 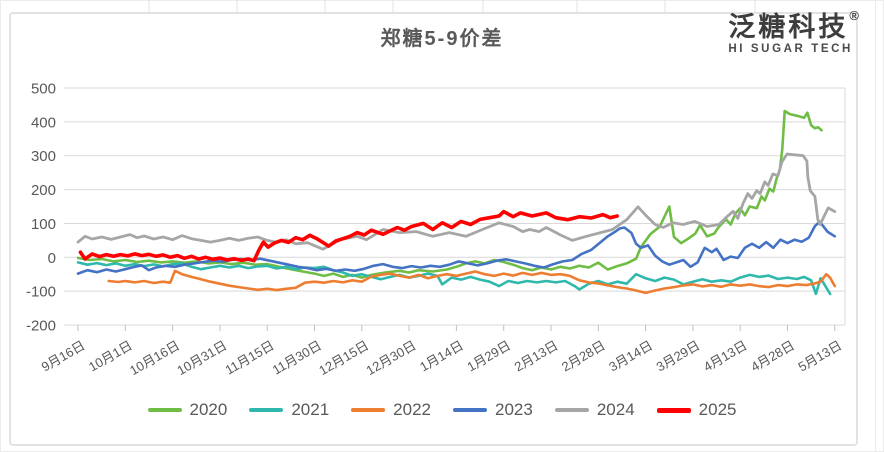 What do you see at coordinates (819, 356) in the screenshot?
I see `x-axis-tick-label: 5月13日` at bounding box center [819, 356].